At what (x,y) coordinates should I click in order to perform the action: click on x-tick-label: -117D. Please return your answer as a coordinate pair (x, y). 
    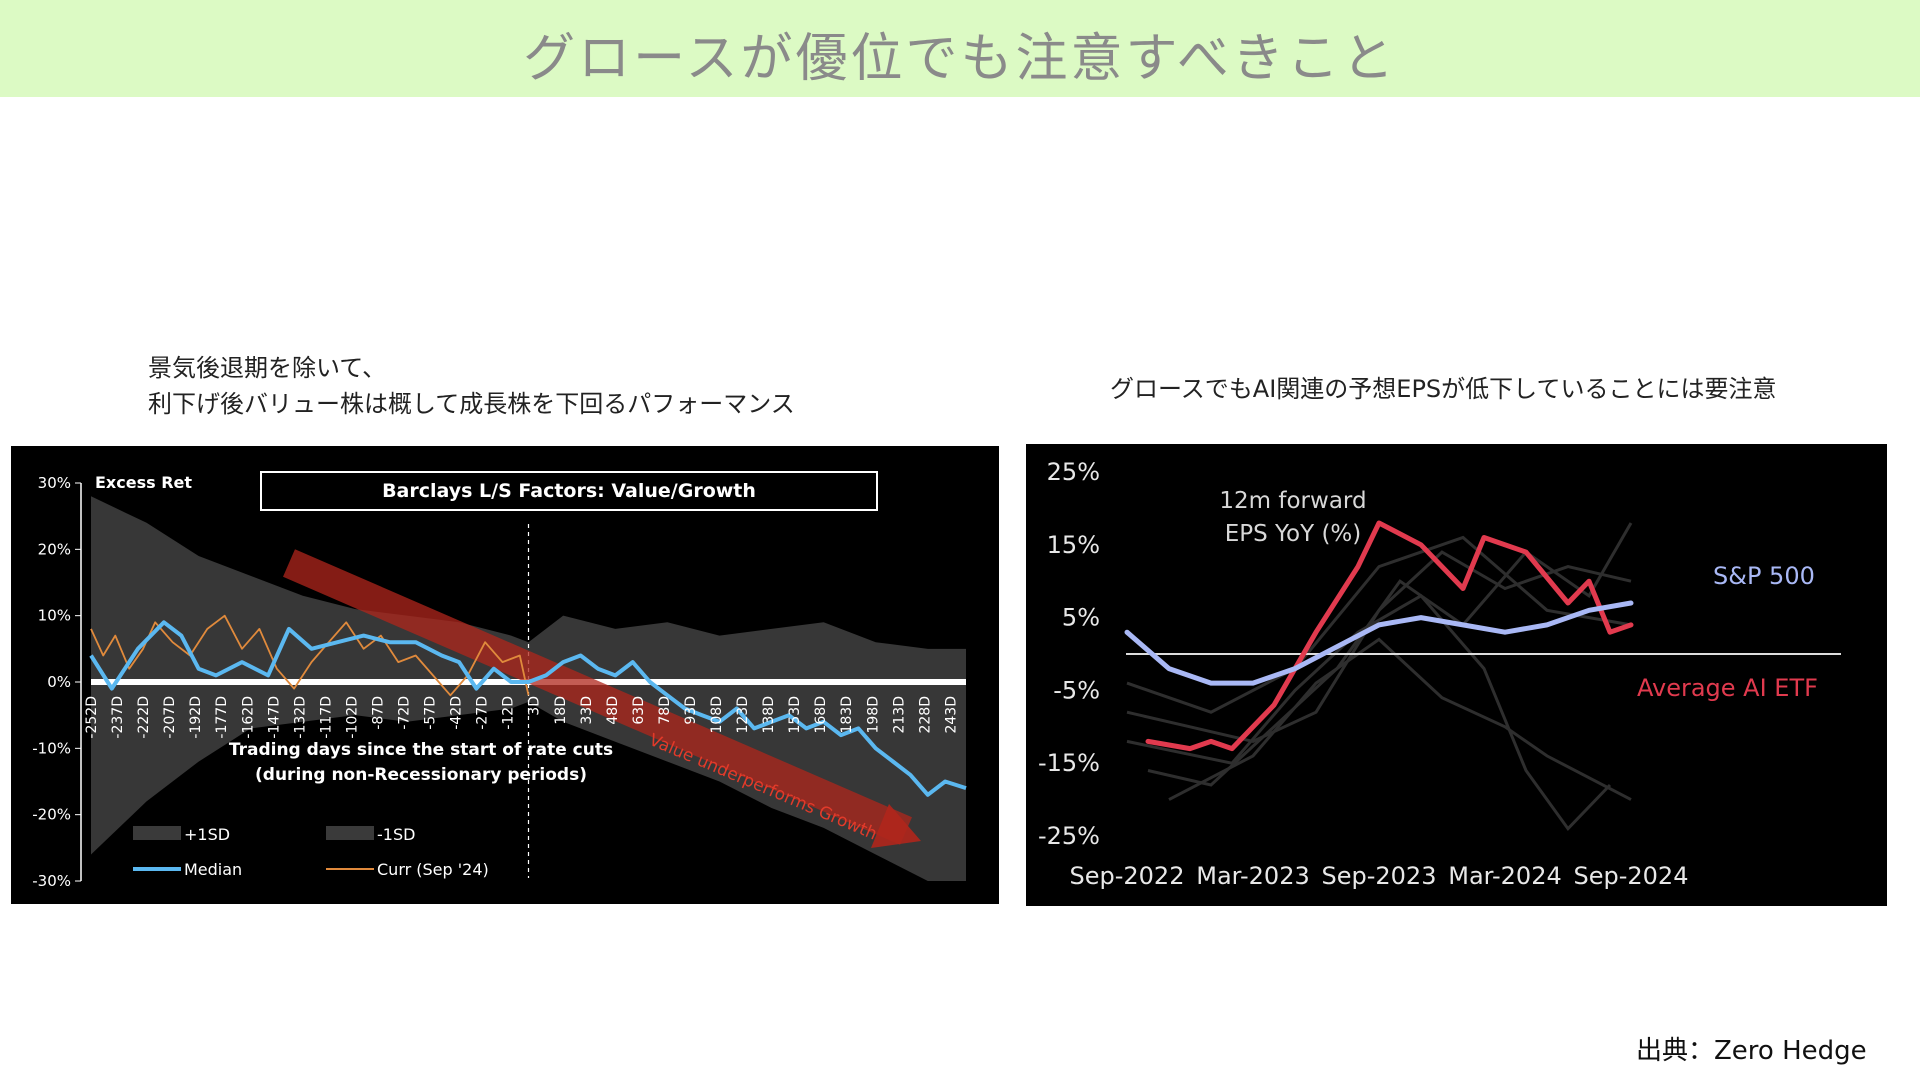
    Looking at the image, I should click on (326, 717).